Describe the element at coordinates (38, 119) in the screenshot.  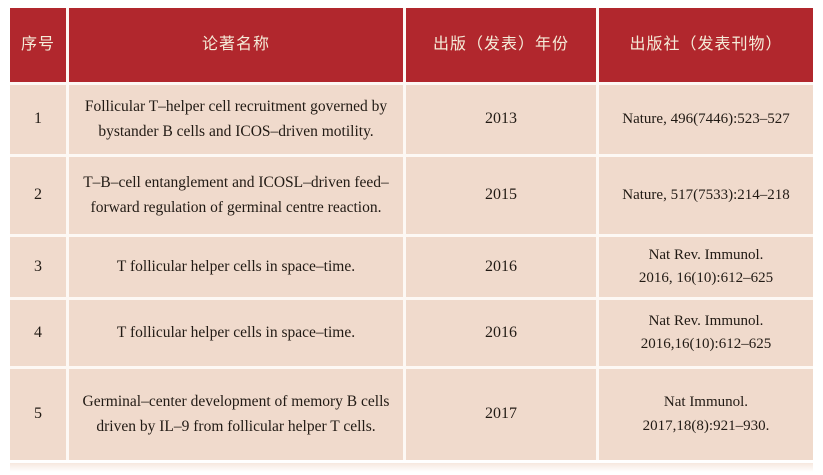
I see `row-index: 1` at that location.